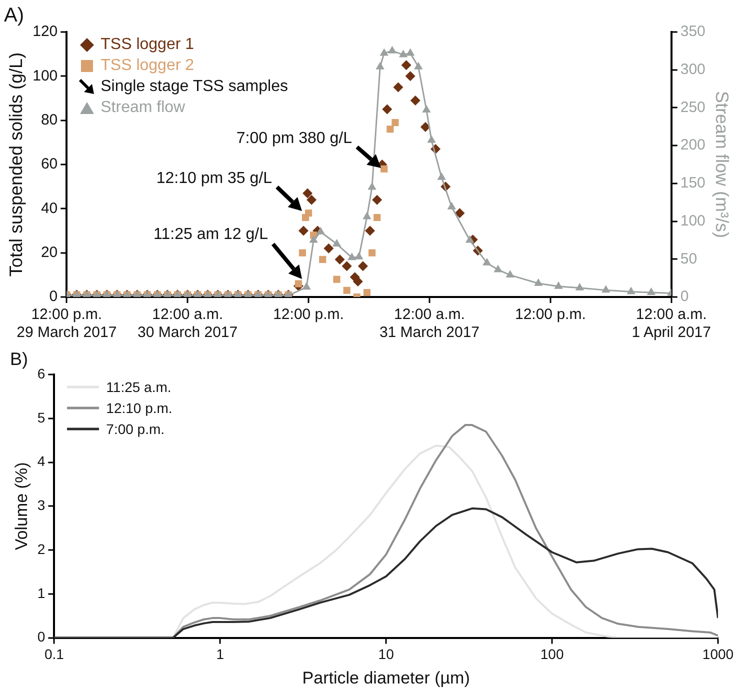 The width and height of the screenshot is (738, 691). I want to click on annotation: 11:25 am 12 g/L, so click(211, 235).